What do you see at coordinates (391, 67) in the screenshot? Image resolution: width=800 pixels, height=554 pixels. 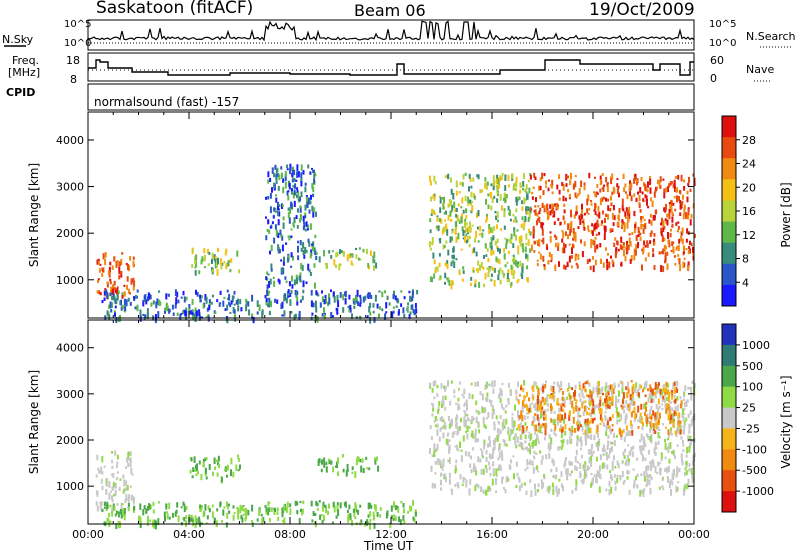 I see `freq-trace` at bounding box center [391, 67].